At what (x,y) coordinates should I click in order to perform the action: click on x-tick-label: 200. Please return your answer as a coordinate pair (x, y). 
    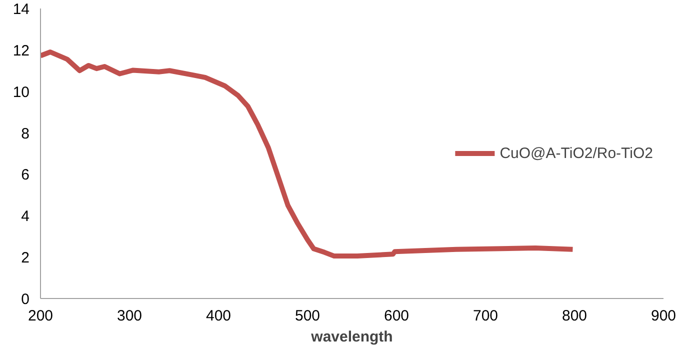
    Looking at the image, I should click on (41, 316).